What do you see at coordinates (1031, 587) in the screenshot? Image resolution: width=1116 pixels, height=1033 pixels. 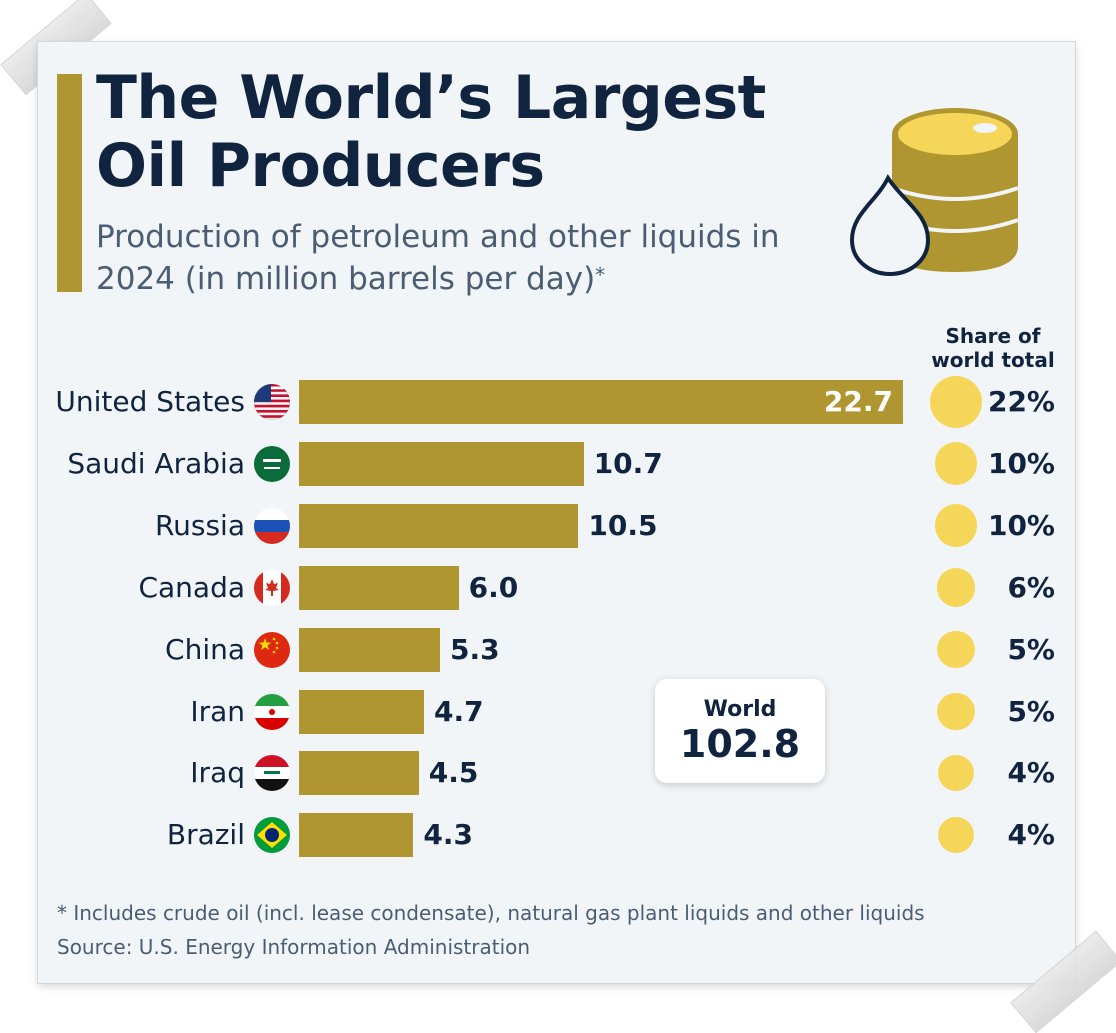 I see `share-label: 6%` at bounding box center [1031, 587].